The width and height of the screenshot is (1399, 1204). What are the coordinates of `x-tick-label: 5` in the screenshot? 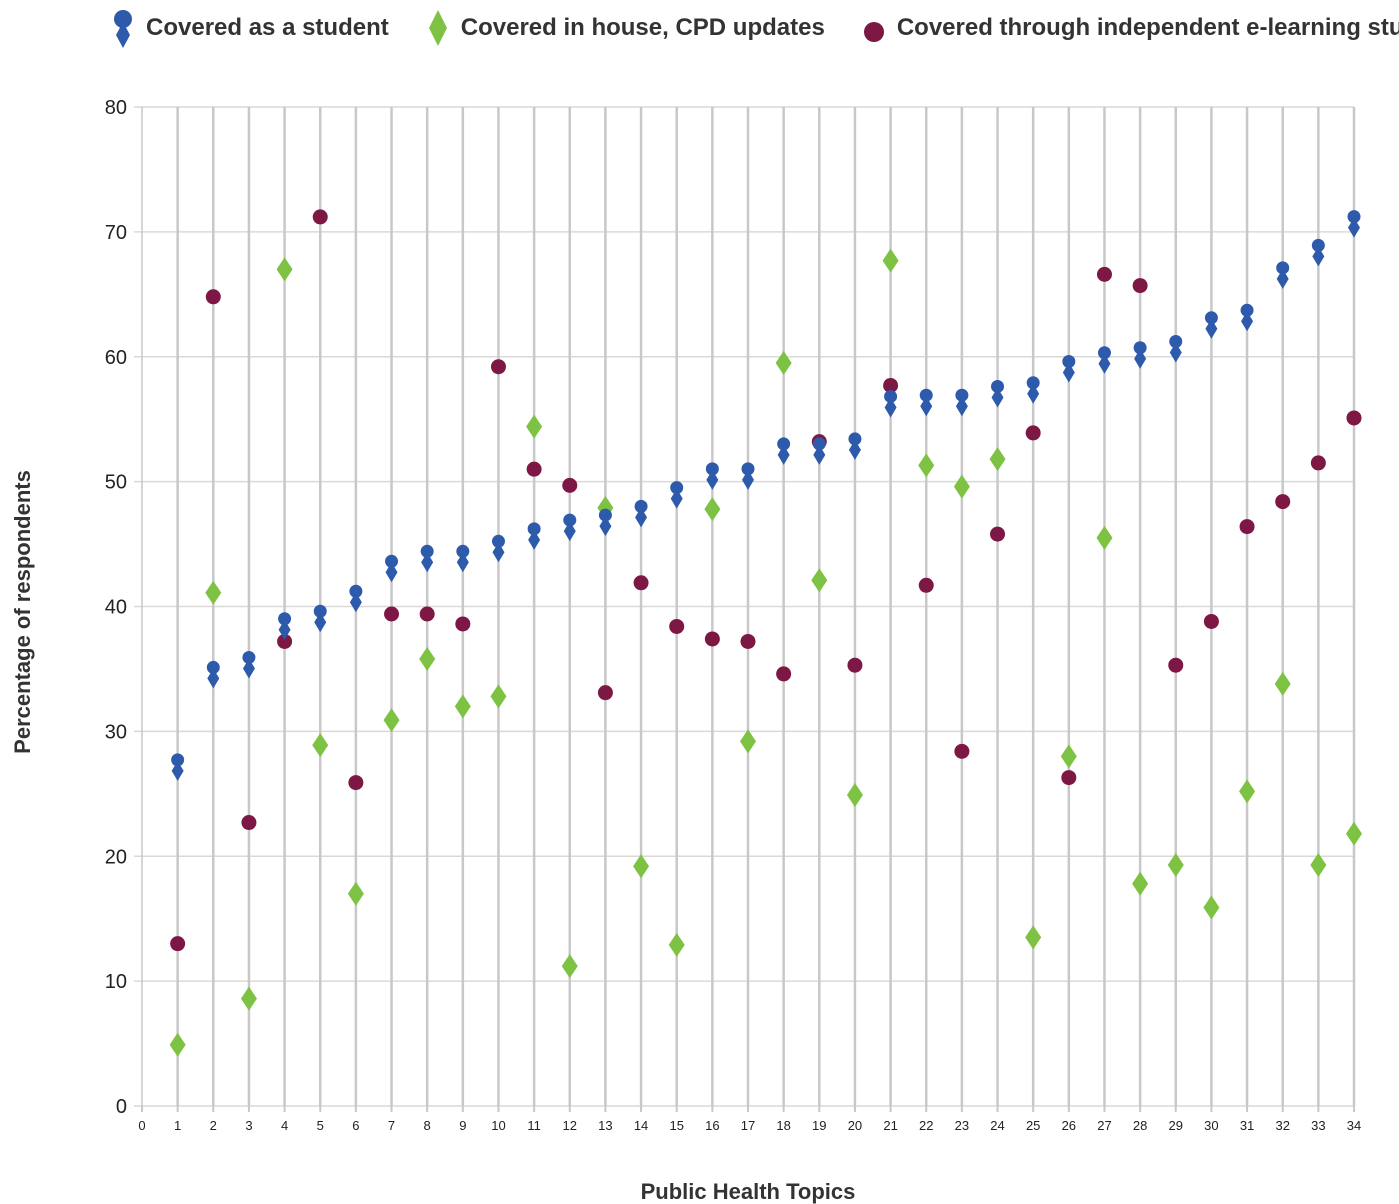 It's located at (320, 1125).